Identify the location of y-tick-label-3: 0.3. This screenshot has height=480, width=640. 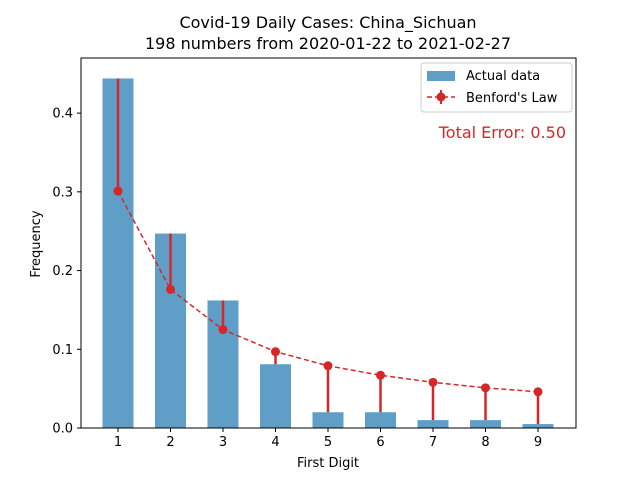
(62, 192).